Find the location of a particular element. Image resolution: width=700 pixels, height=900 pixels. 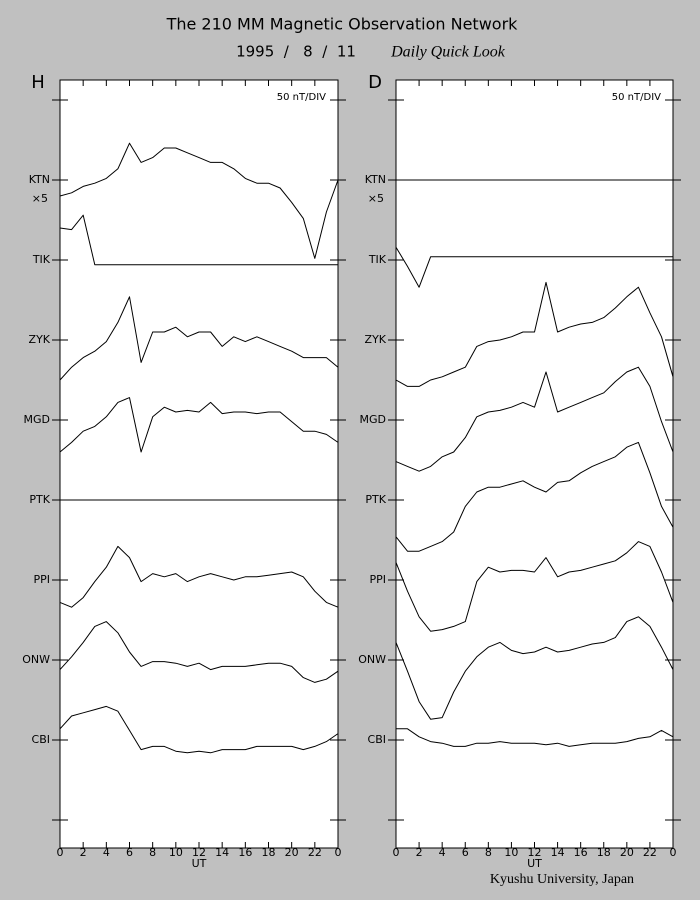

date: 1995 / 8 / 11 is located at coordinates (296, 52).